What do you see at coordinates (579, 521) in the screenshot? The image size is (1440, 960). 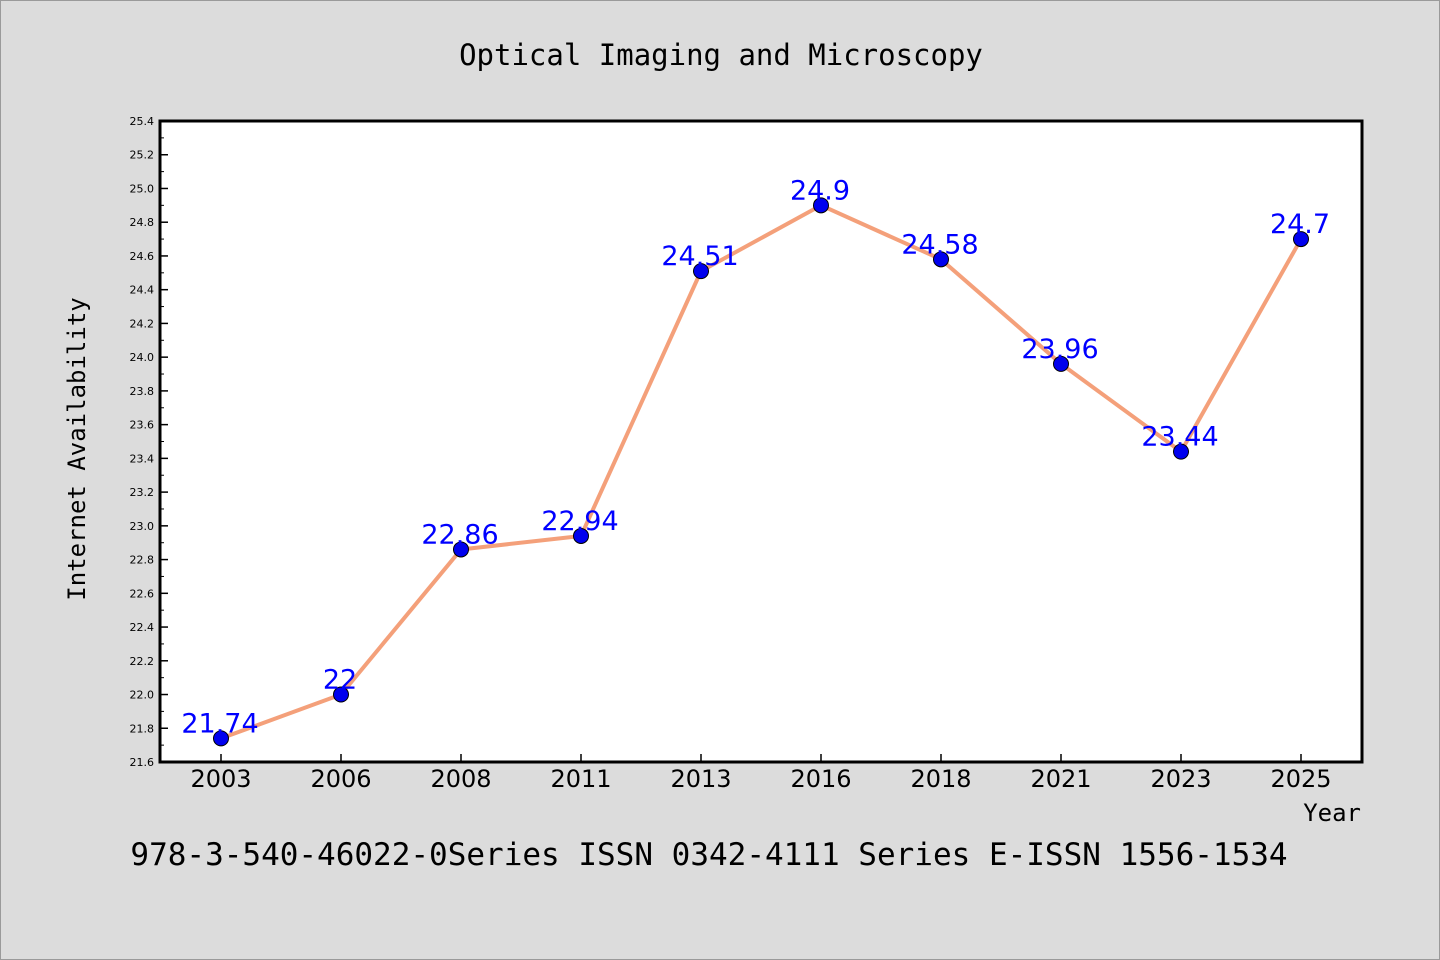 I see `data-label: 22.94` at bounding box center [579, 521].